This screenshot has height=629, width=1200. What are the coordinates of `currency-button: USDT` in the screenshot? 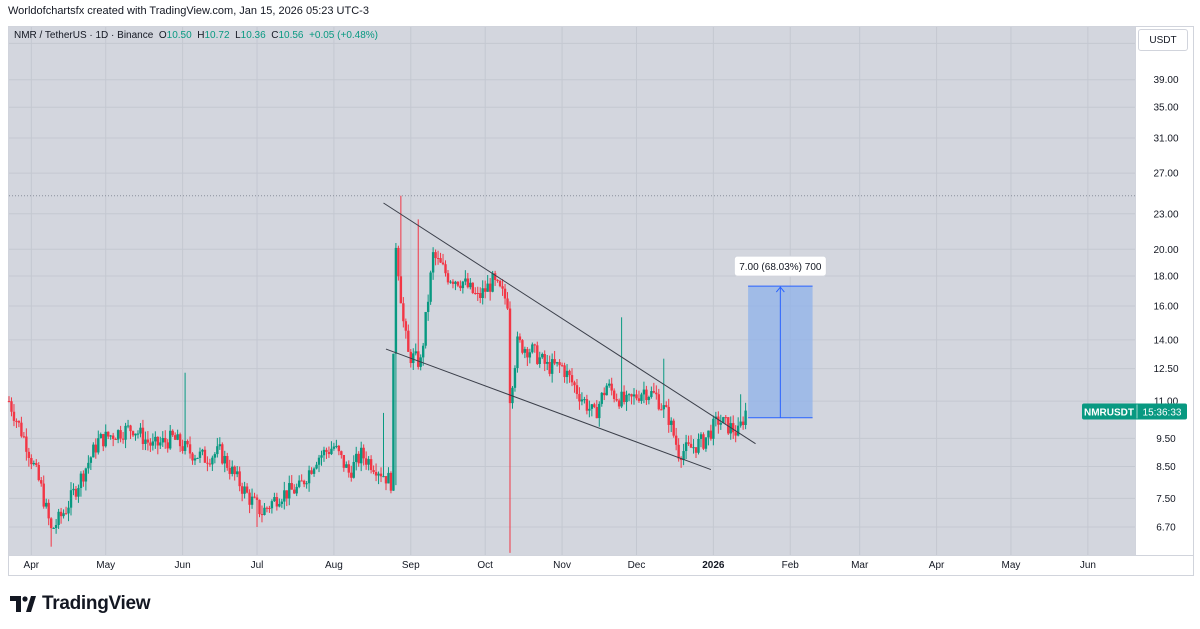 It's located at (1163, 40).